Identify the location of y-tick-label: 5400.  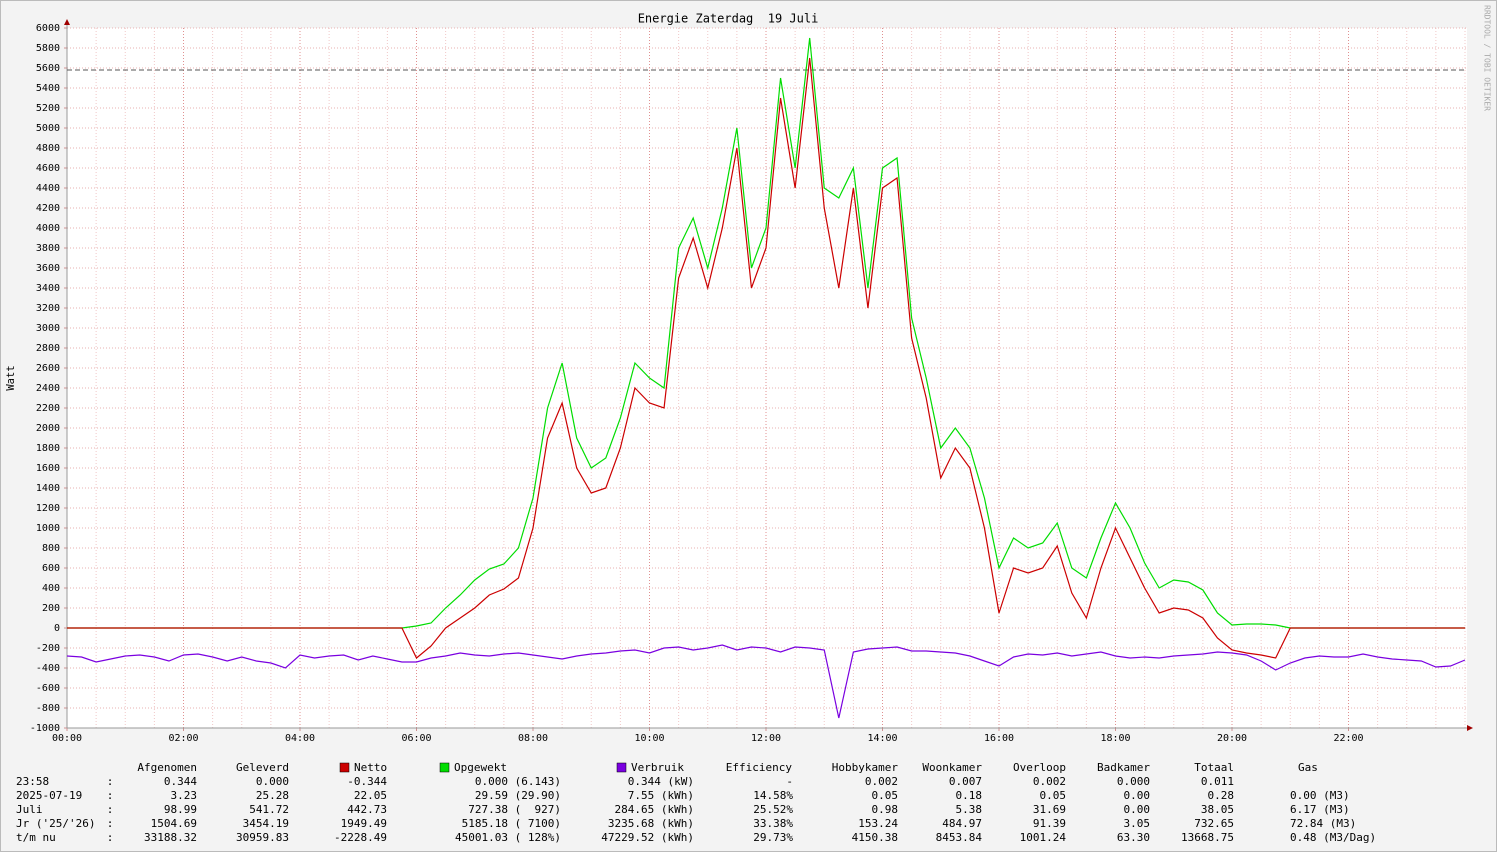
(48, 88).